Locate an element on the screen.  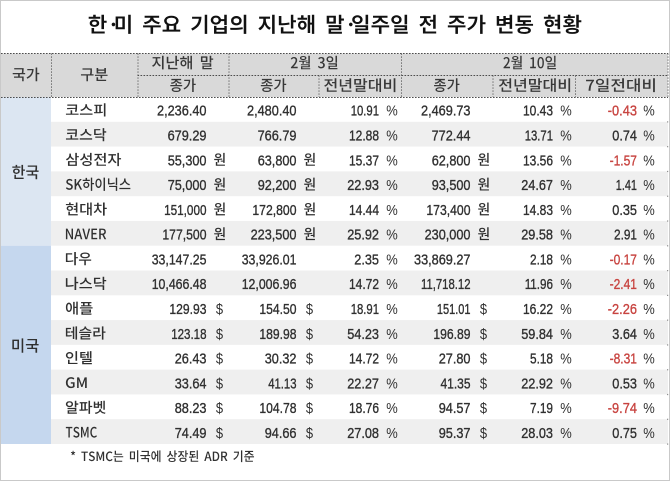
svg-text: 95.37 is located at coordinates (455, 434).